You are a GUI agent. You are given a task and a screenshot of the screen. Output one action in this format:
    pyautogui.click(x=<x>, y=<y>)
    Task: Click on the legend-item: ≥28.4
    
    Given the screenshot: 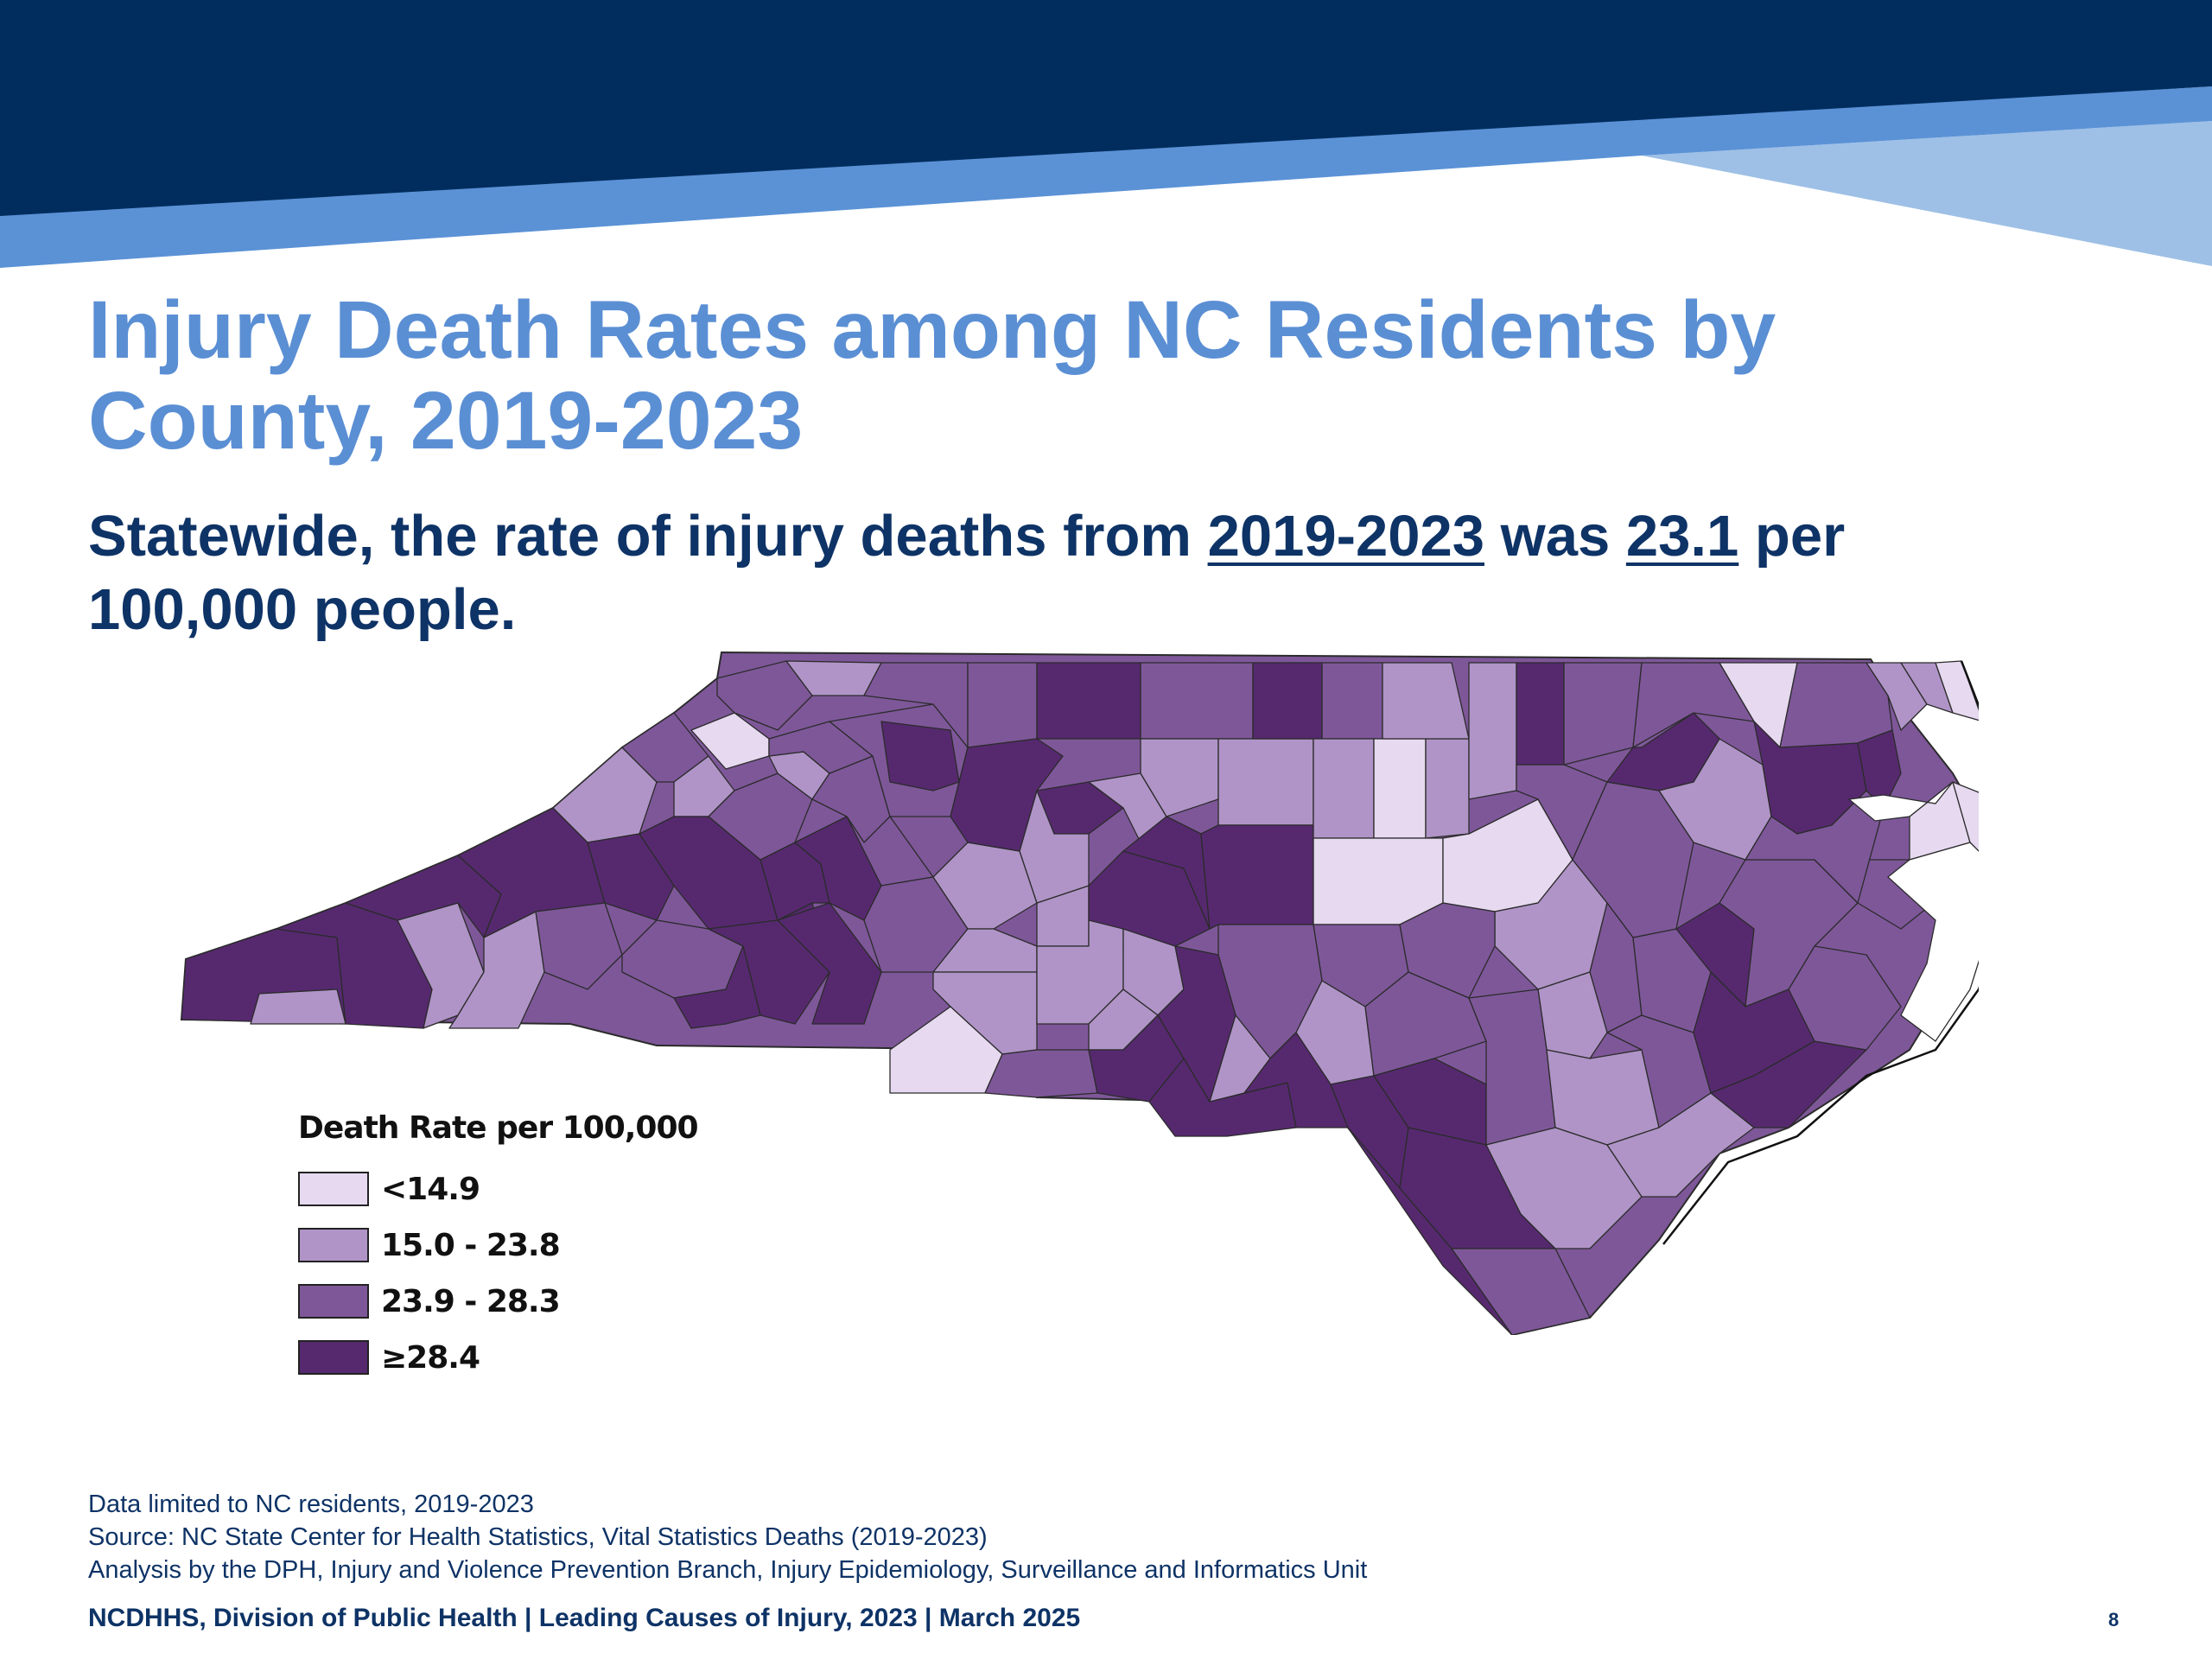 What is the action you would take?
    pyautogui.click(x=498, y=1357)
    